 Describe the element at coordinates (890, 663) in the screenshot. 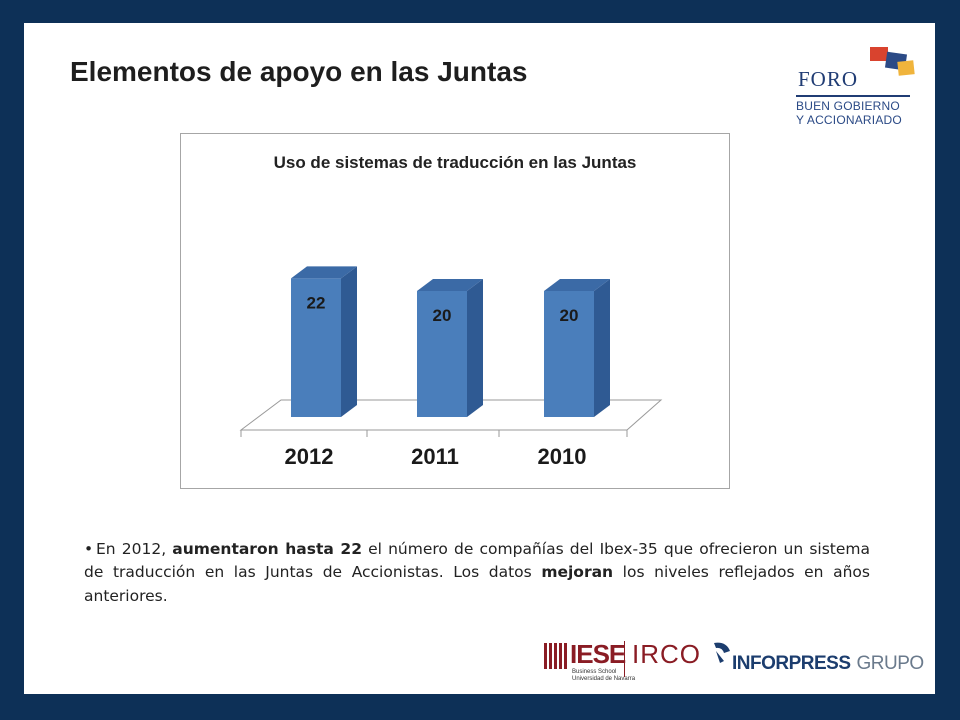

I see `inforpress-grupo: GRUPO` at that location.